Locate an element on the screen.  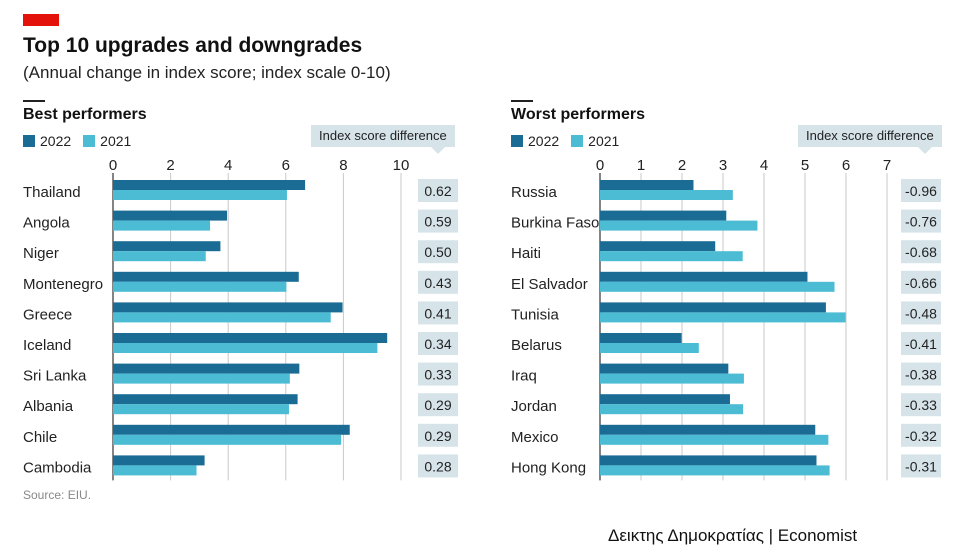
category-label: Albania is located at coordinates (48, 406).